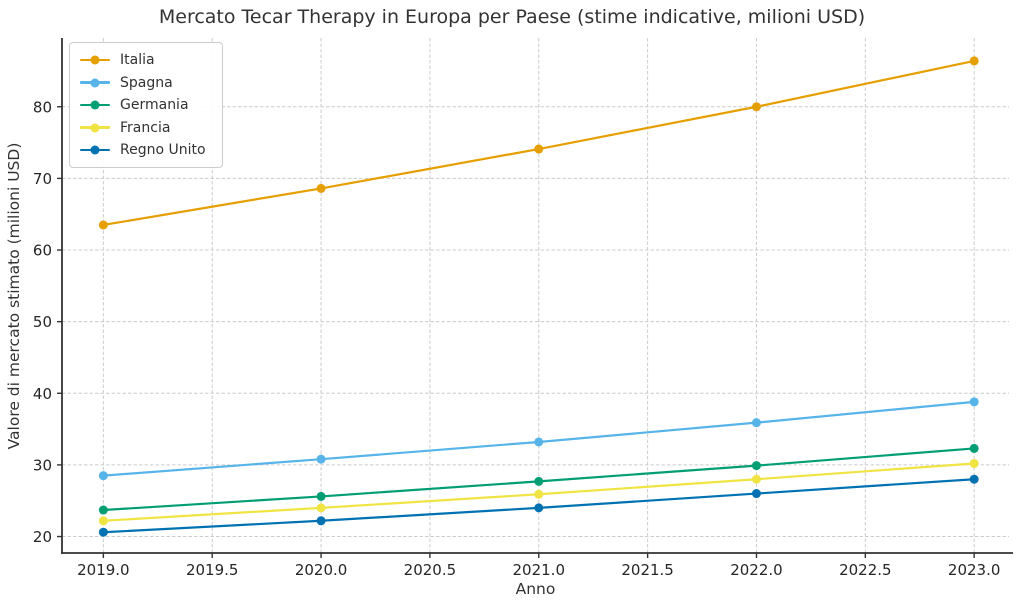  Describe the element at coordinates (535, 589) in the screenshot. I see `x-axis-label: Anno` at that location.